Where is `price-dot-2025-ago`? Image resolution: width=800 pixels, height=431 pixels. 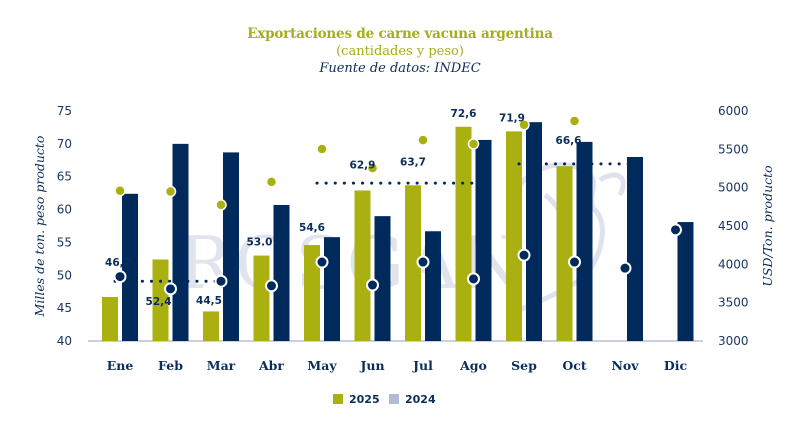
price-dot-2025-ago is located at coordinates (473, 144).